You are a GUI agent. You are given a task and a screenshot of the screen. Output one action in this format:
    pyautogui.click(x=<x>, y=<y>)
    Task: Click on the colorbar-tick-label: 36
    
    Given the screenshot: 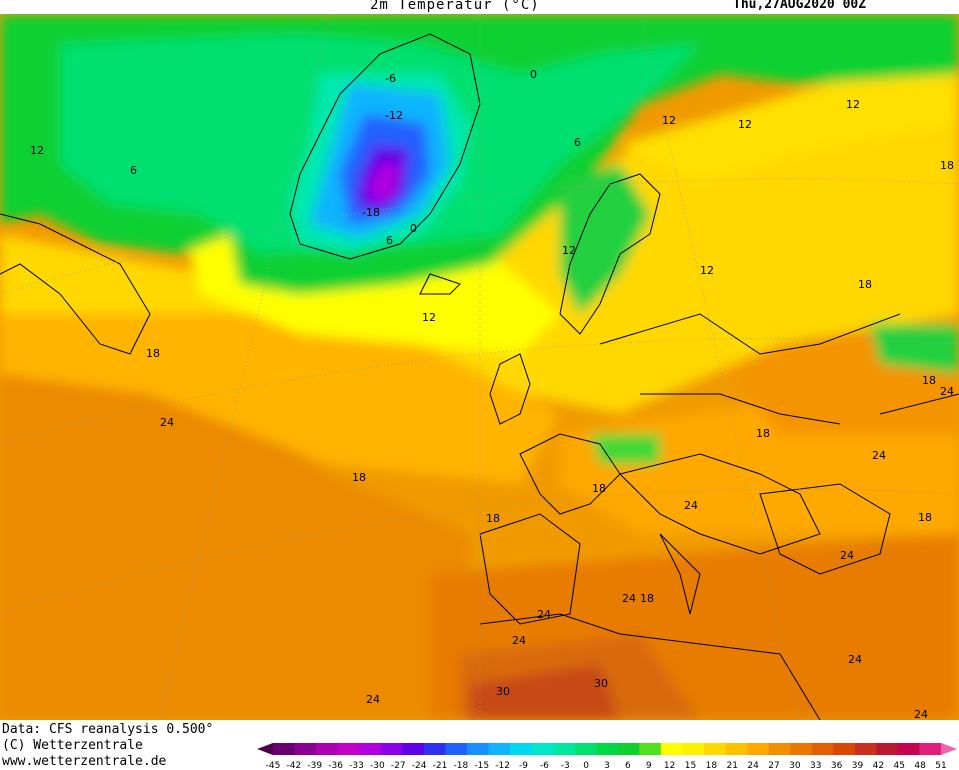 What is the action you would take?
    pyautogui.click(x=837, y=765)
    